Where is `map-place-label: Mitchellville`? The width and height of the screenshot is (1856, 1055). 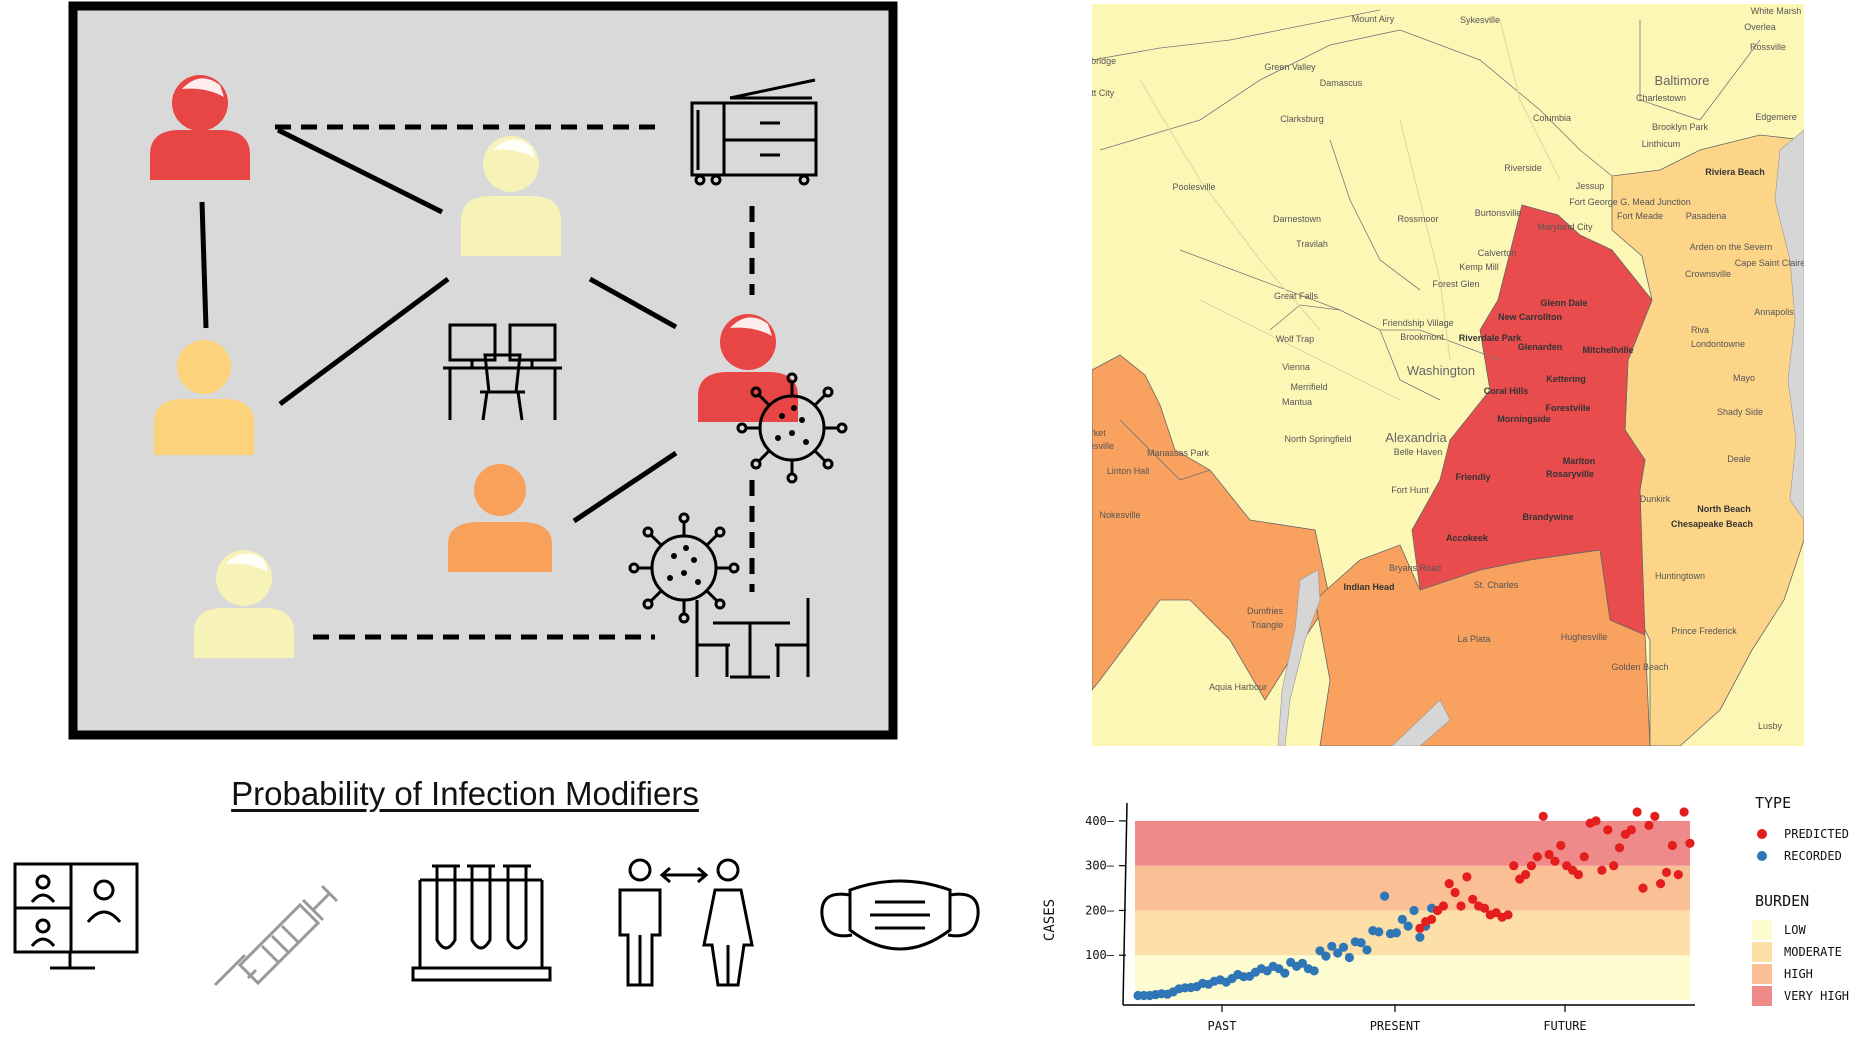
map-place-label: Mitchellville is located at coordinates (1607, 350).